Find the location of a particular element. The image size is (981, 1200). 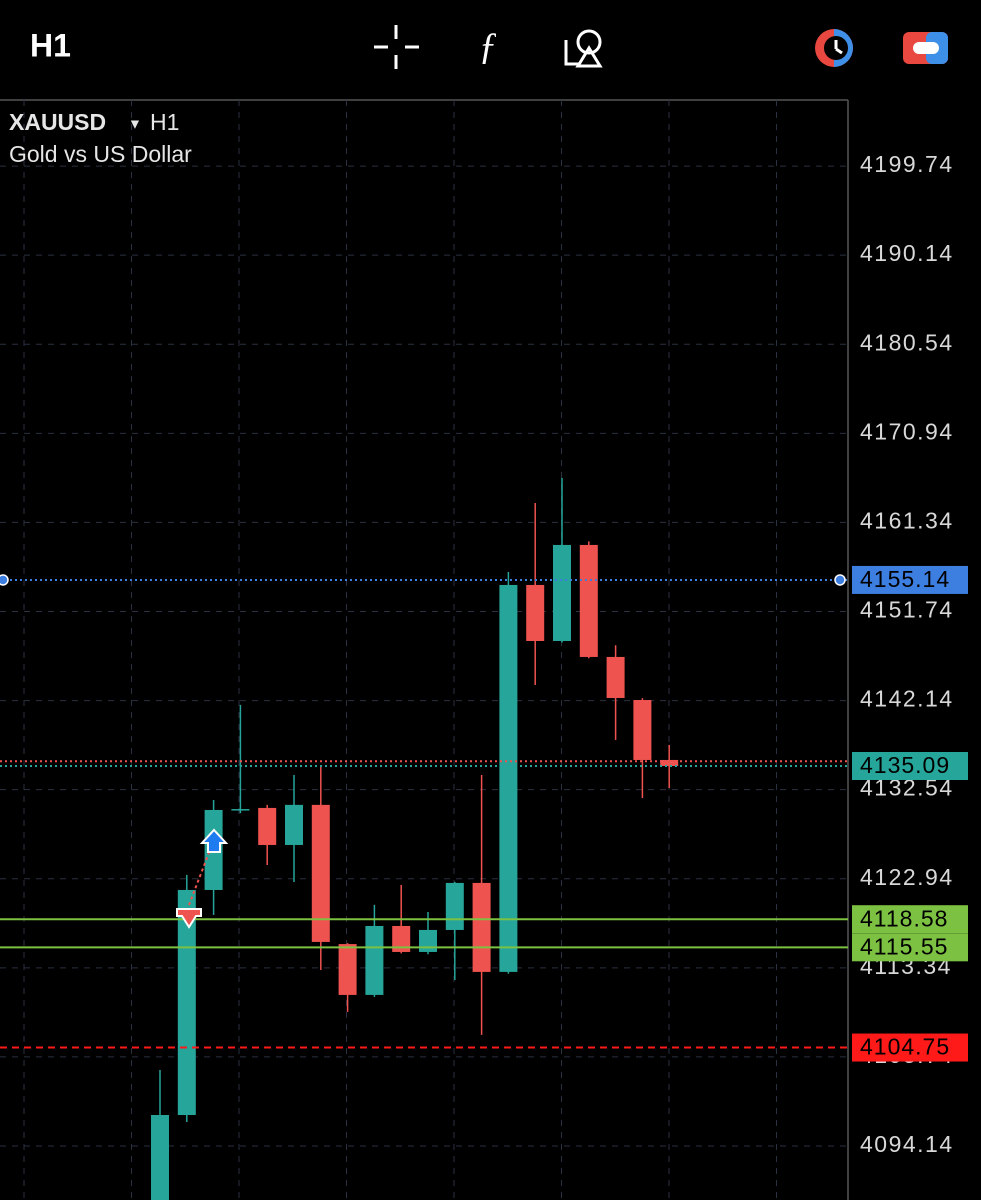

price-label: 4155.14 is located at coordinates (905, 579).